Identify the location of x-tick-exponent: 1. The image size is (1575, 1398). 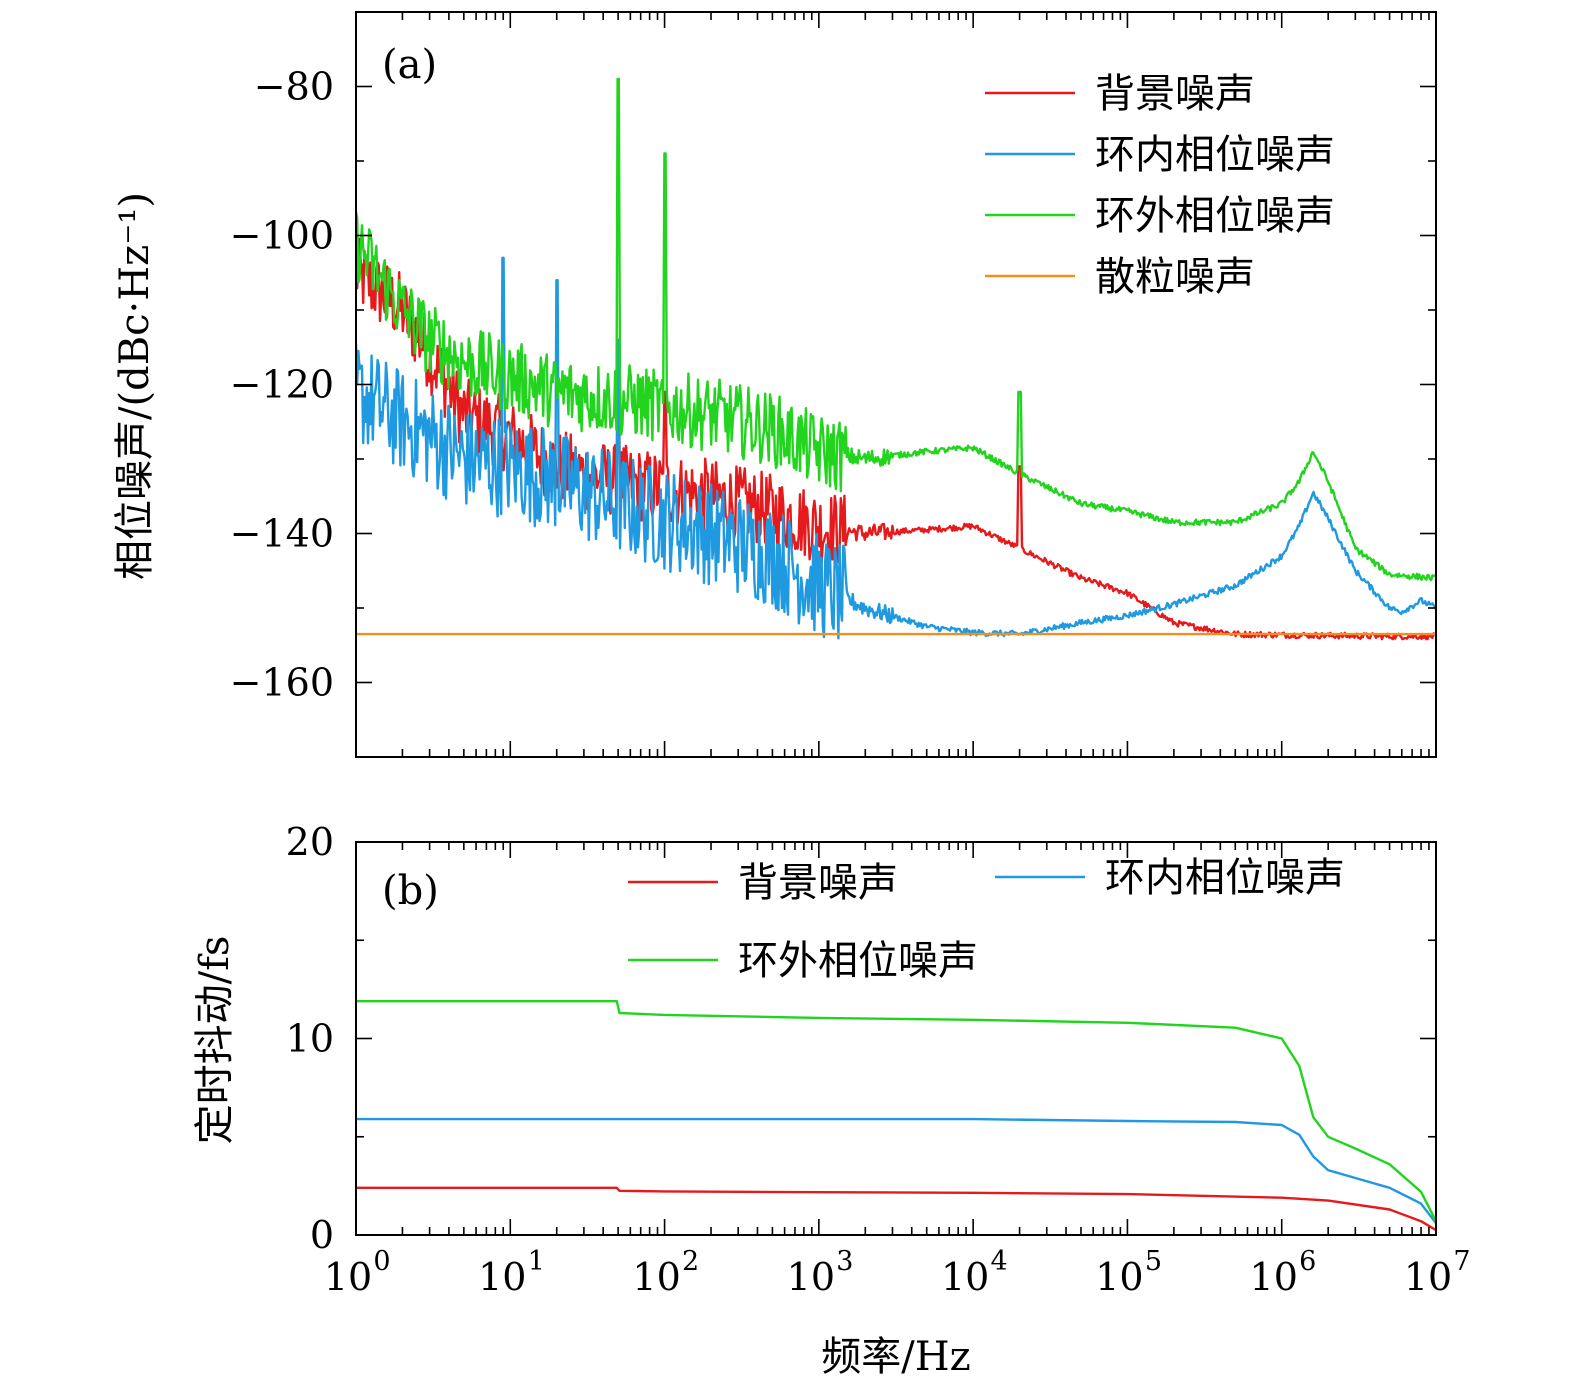
(536, 1261).